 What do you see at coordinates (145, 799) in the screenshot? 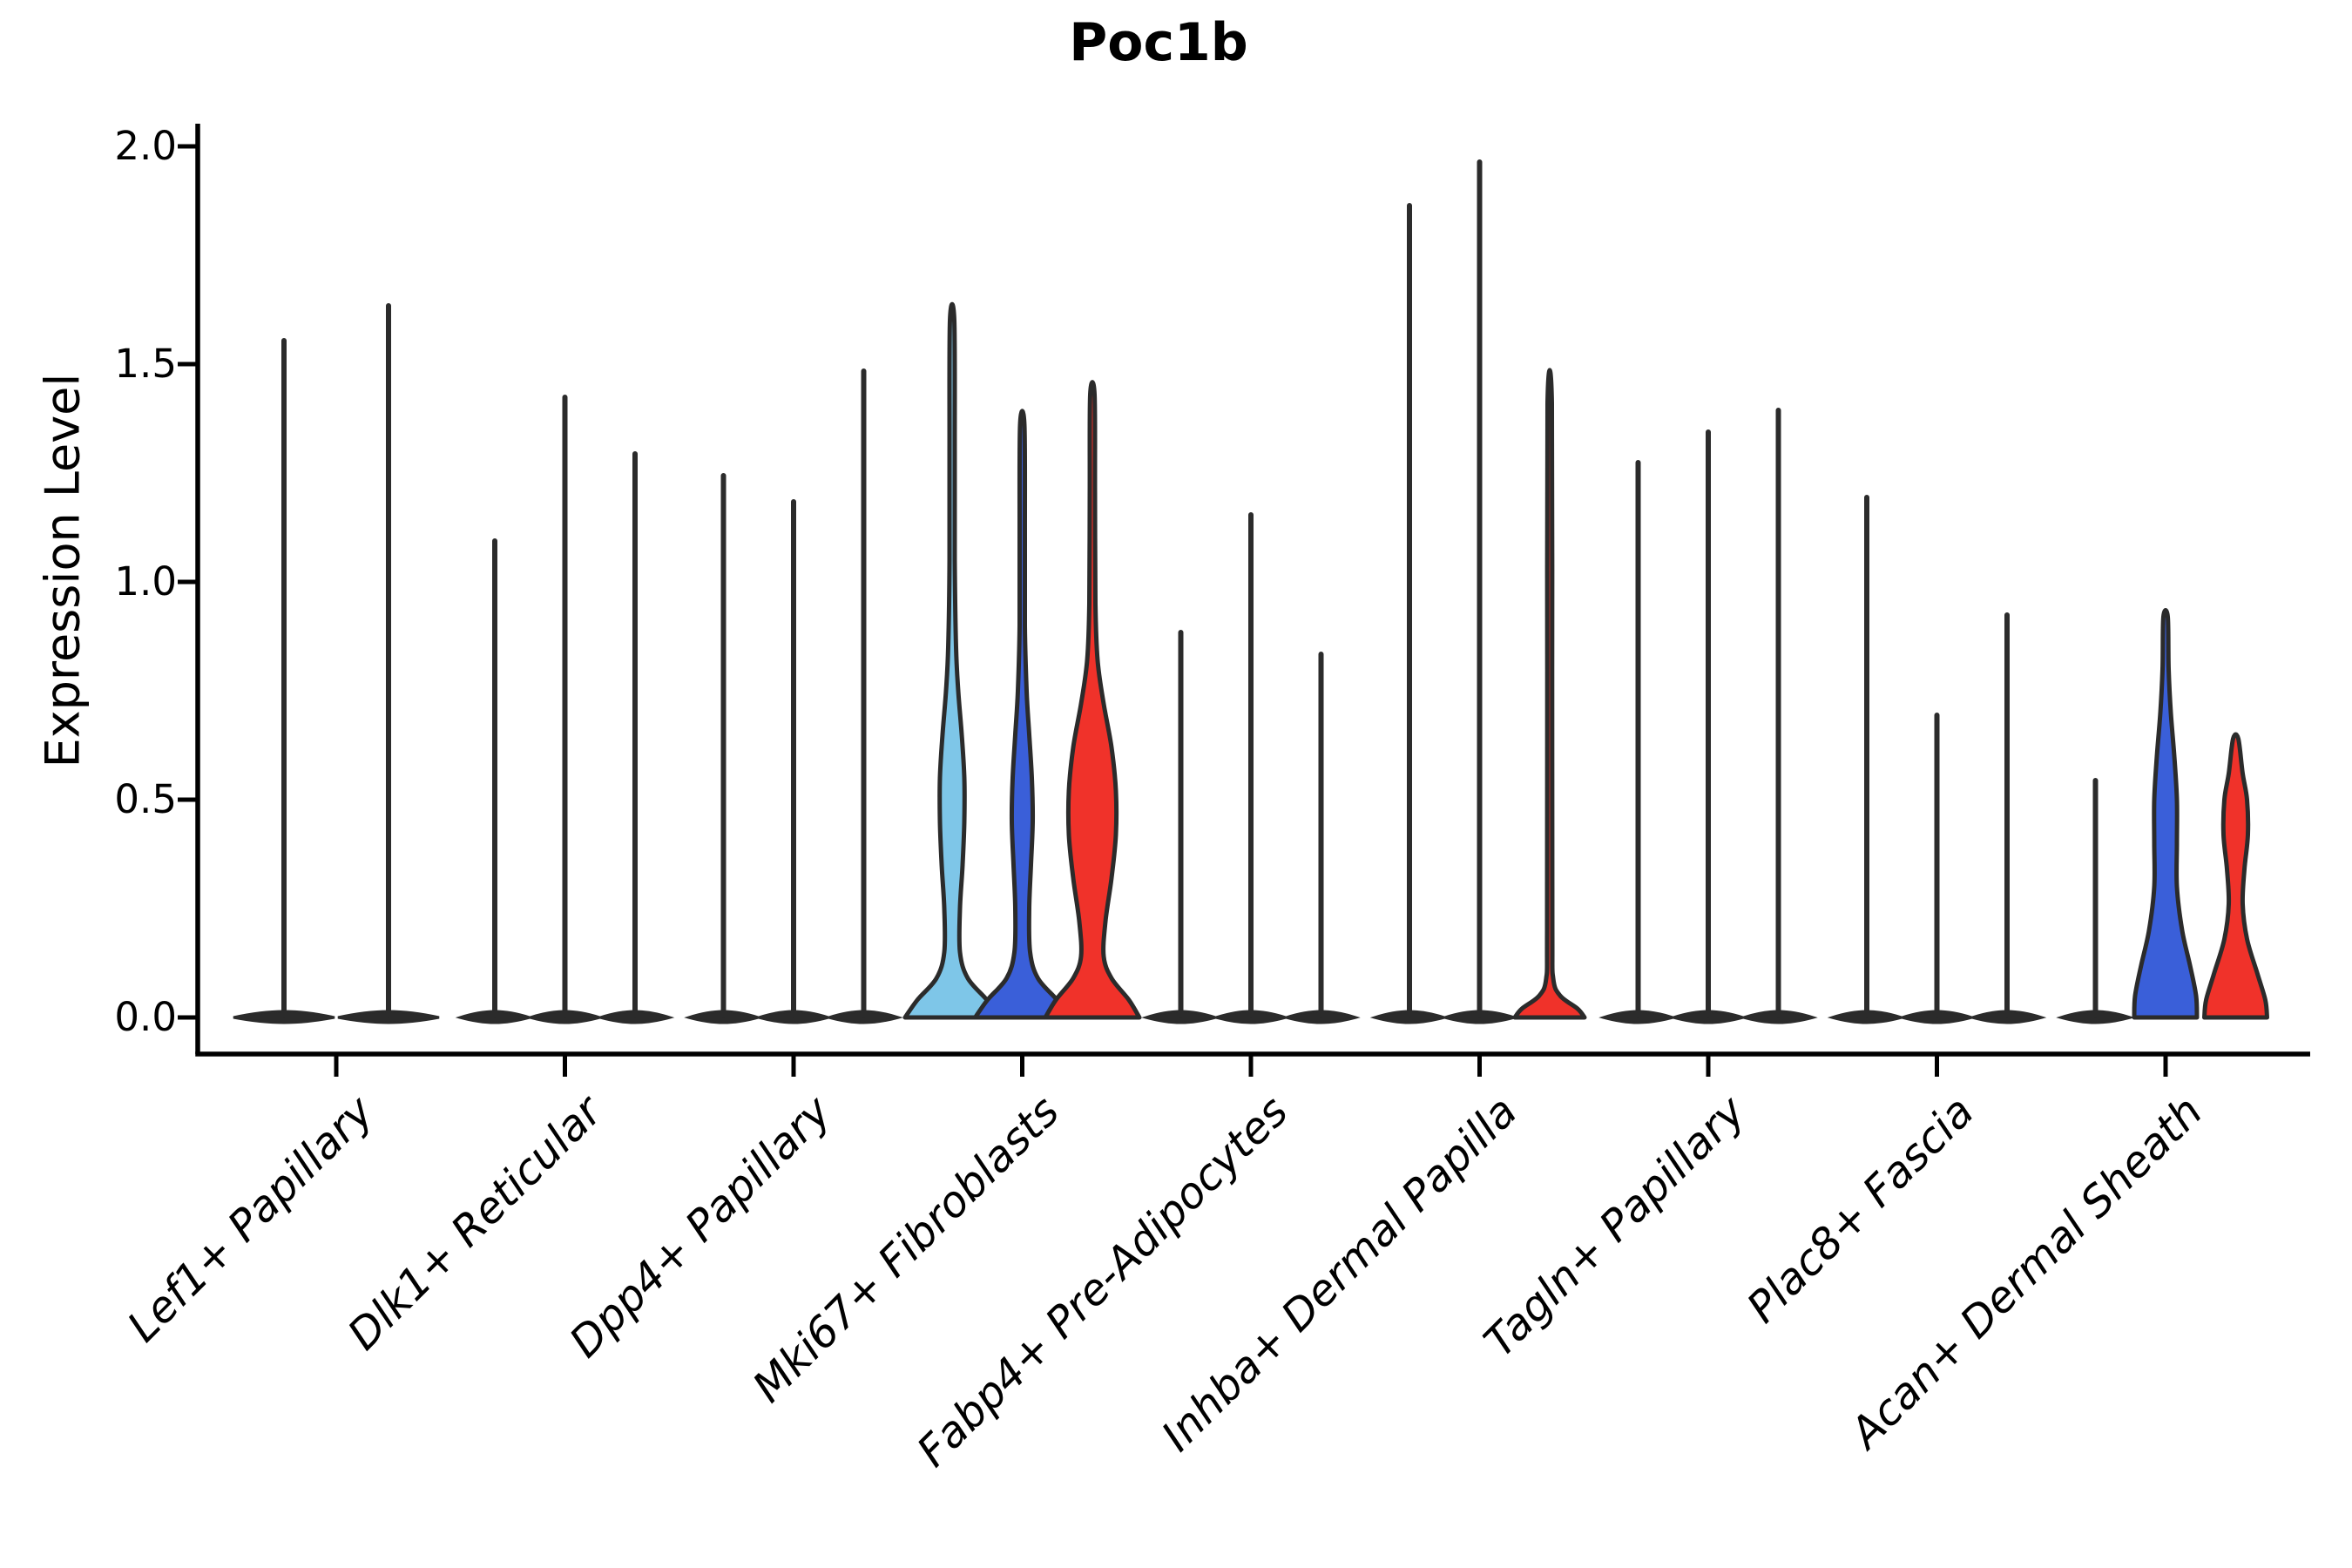
I see `y-tick-label: 0.5` at bounding box center [145, 799].